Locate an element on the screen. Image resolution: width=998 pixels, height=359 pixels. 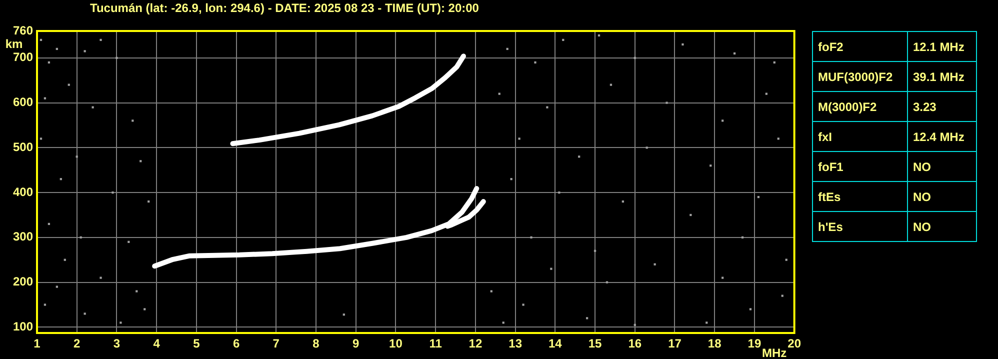
text: 3.23 is located at coordinates (942, 107).